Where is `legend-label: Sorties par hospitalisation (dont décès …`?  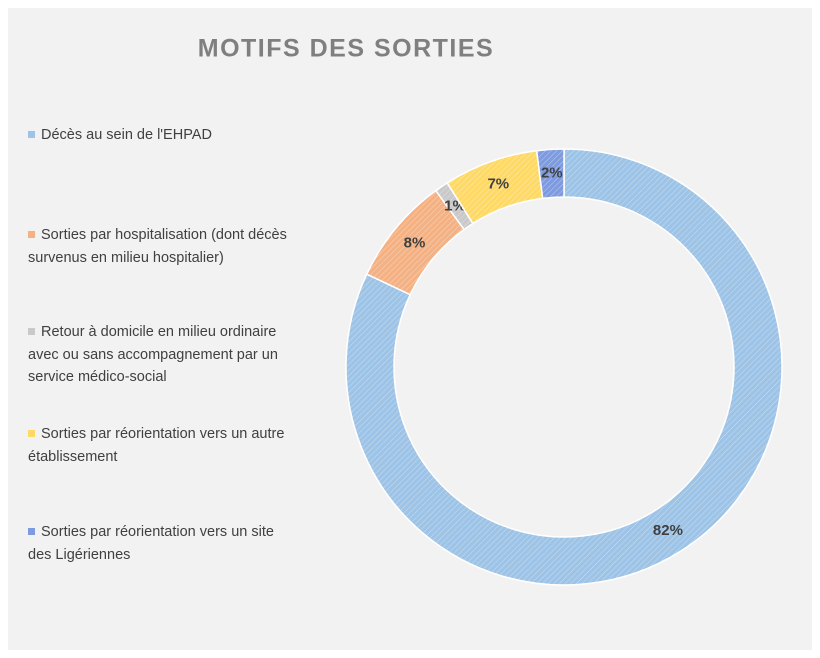
legend-label: Sorties par hospitalisation (dont décès … is located at coordinates (157, 246).